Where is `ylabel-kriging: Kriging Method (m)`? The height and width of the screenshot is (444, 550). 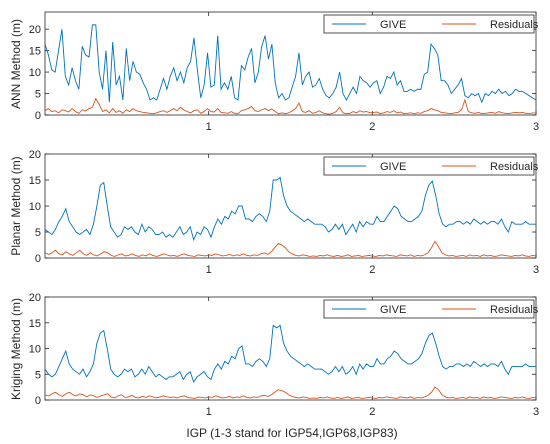
ylabel-kriging: Kriging Method (m) is located at coordinates (16, 349).